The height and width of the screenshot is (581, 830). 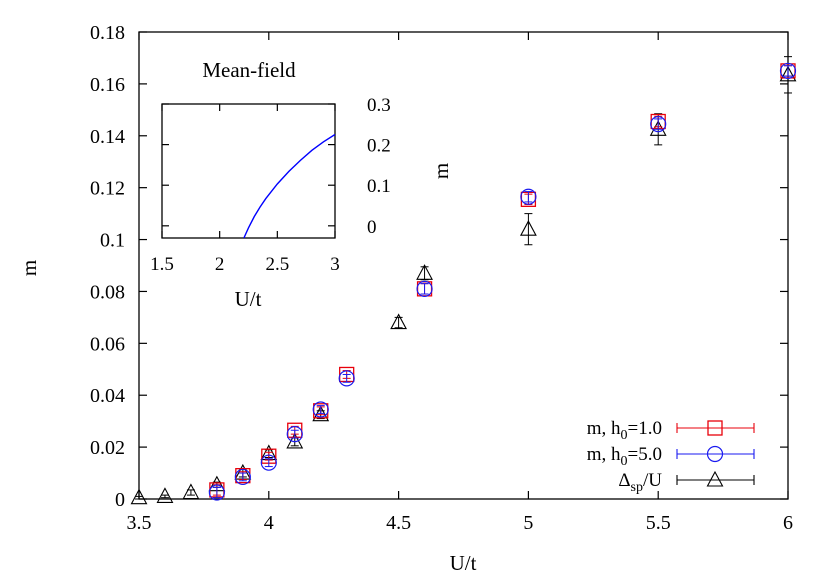 I want to click on x-tick-label: 5.5, so click(x=658, y=523).